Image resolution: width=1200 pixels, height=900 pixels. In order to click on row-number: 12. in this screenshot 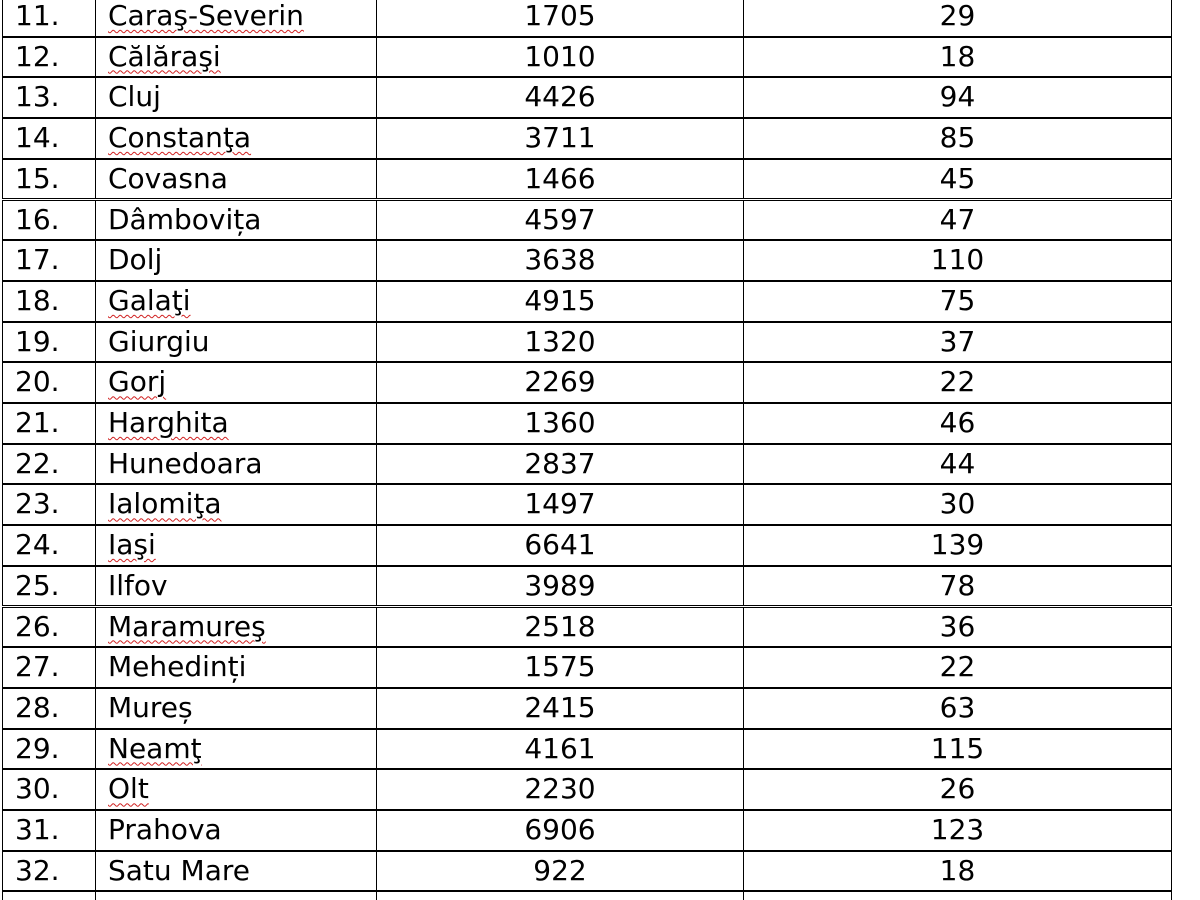, I will do `click(48, 57)`.